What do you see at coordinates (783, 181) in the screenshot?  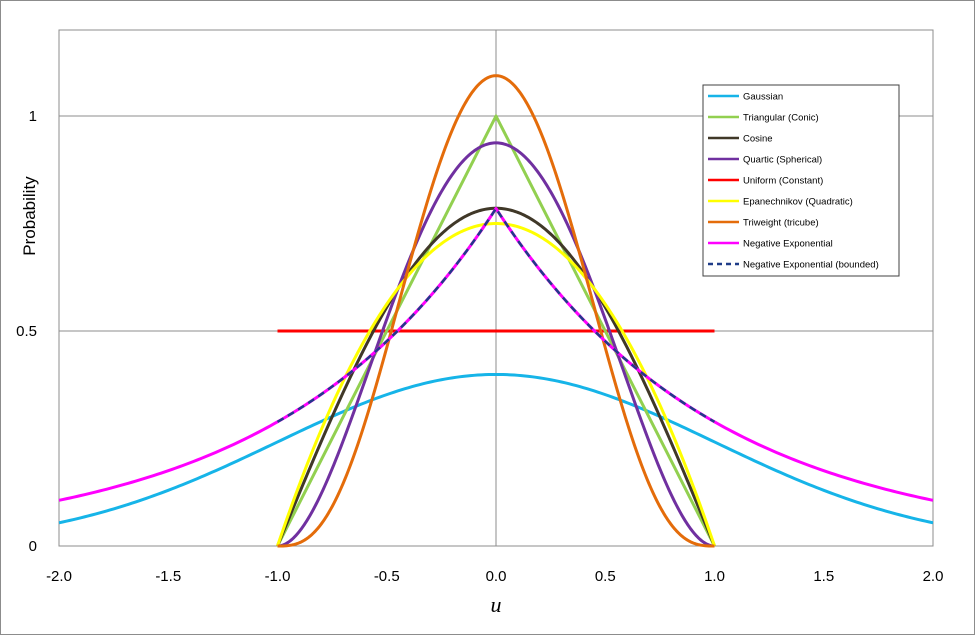 I see `legend-entry: Uniform (Constant)` at bounding box center [783, 181].